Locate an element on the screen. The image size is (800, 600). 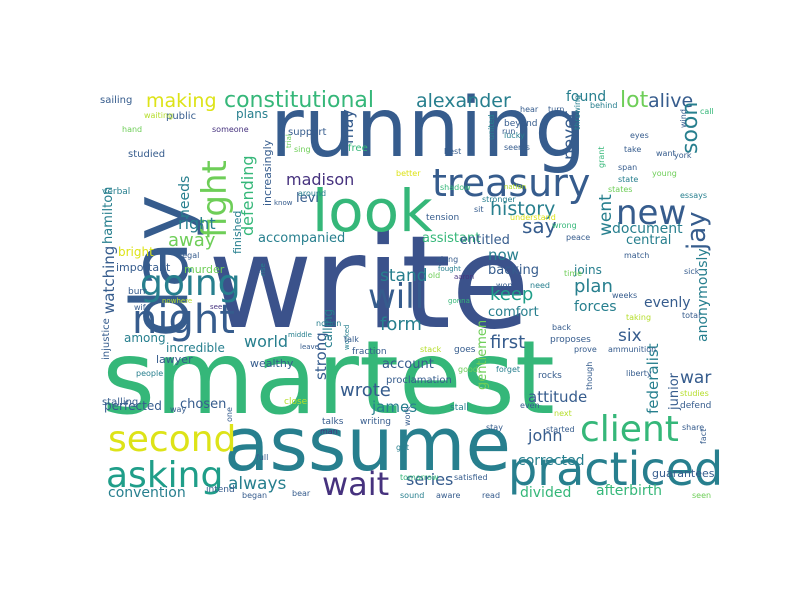
word-running: running is located at coordinates (428, 132).